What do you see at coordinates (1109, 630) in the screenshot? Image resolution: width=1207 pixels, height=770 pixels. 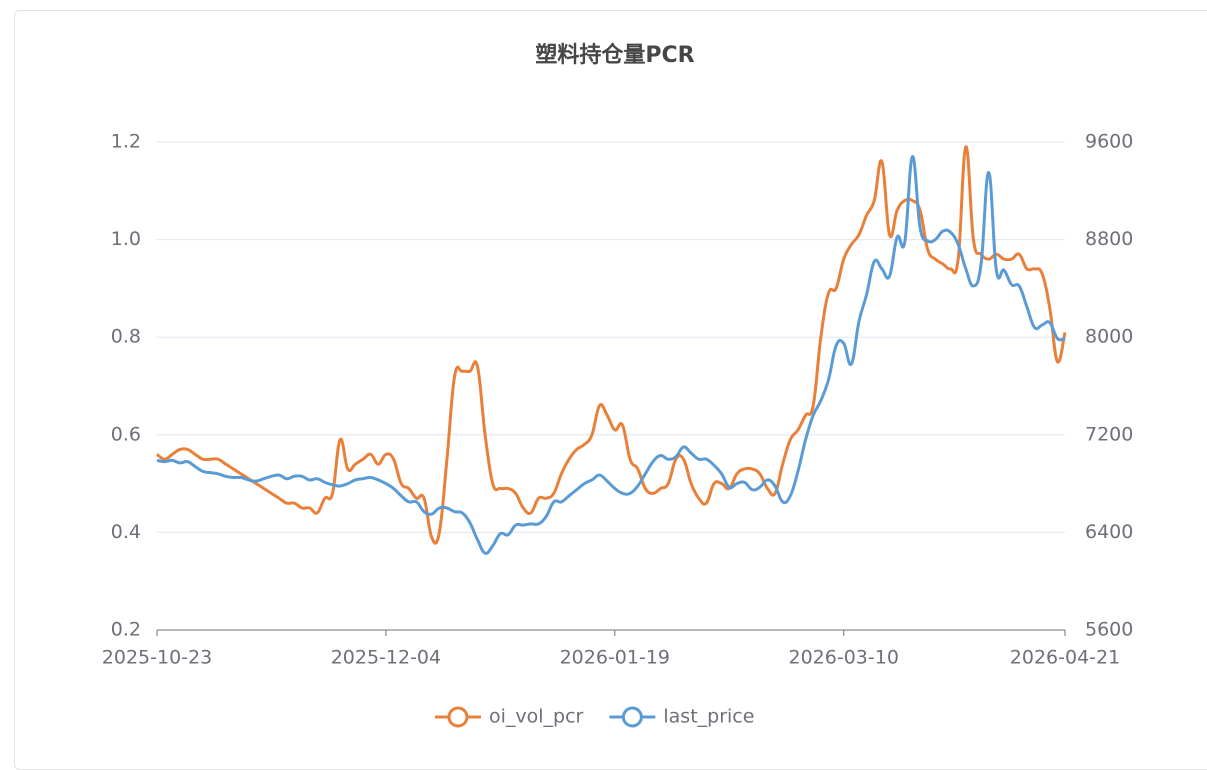 I see `y2-tick-label: 5600` at bounding box center [1109, 630].